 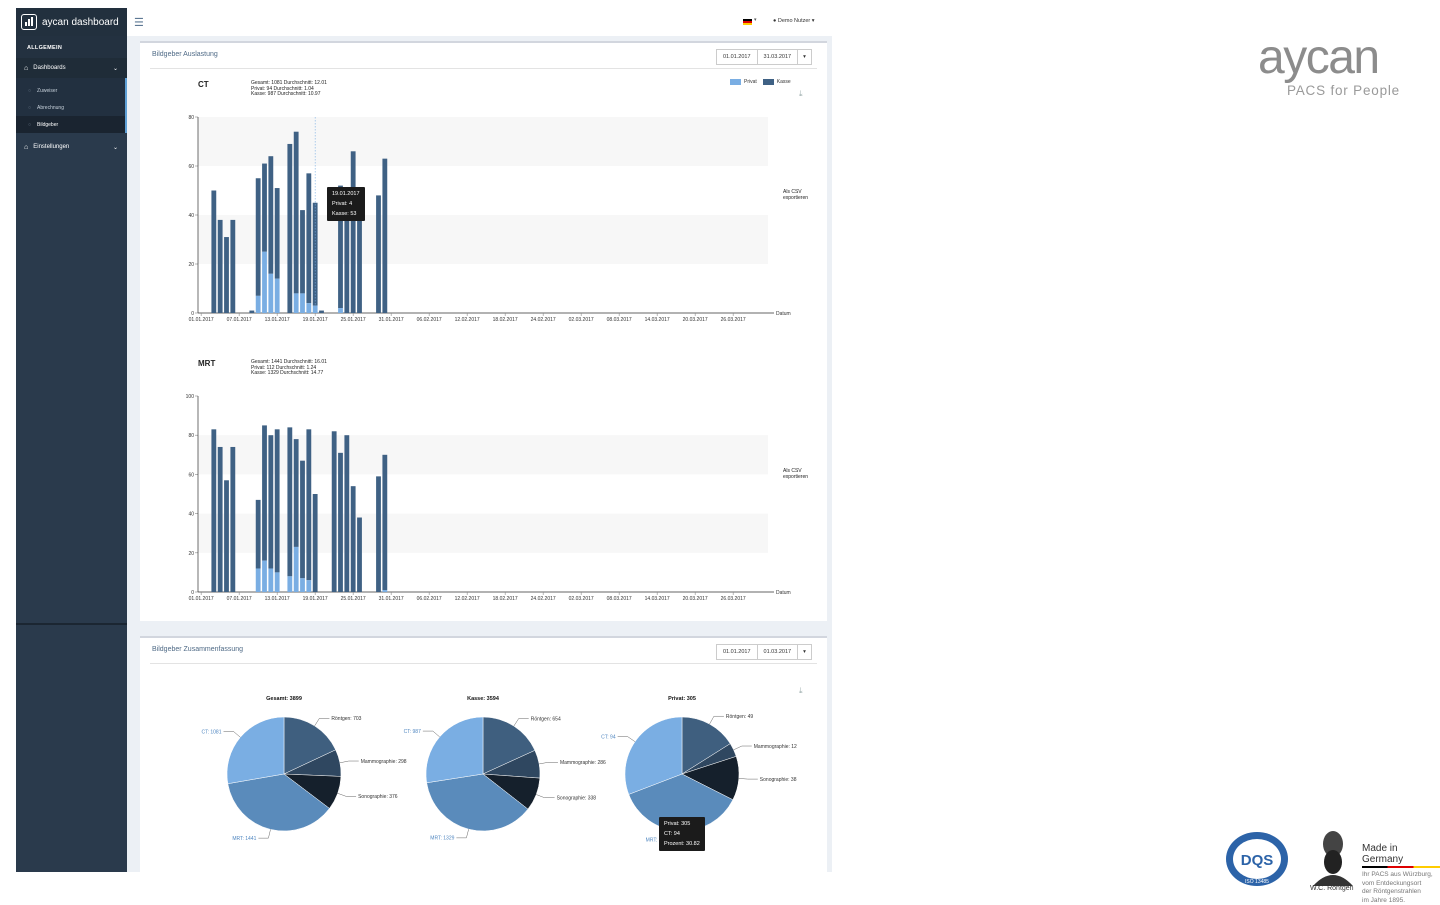 What do you see at coordinates (255, 750) in the screenshot?
I see `pie-slice` at bounding box center [255, 750].